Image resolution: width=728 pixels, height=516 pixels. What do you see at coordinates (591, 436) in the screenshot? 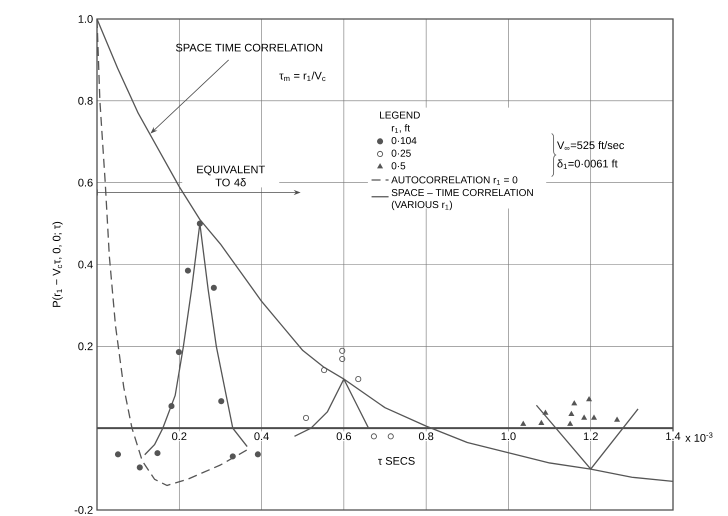
I see `x-tick-label: 1.2` at bounding box center [591, 436].